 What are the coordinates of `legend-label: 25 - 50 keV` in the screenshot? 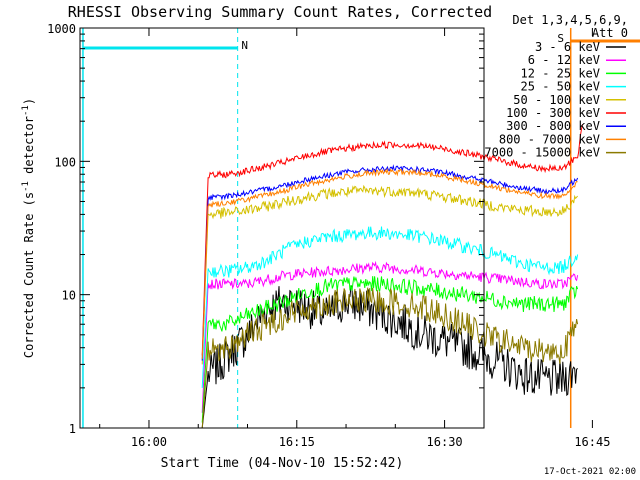 It's located at (560, 87).